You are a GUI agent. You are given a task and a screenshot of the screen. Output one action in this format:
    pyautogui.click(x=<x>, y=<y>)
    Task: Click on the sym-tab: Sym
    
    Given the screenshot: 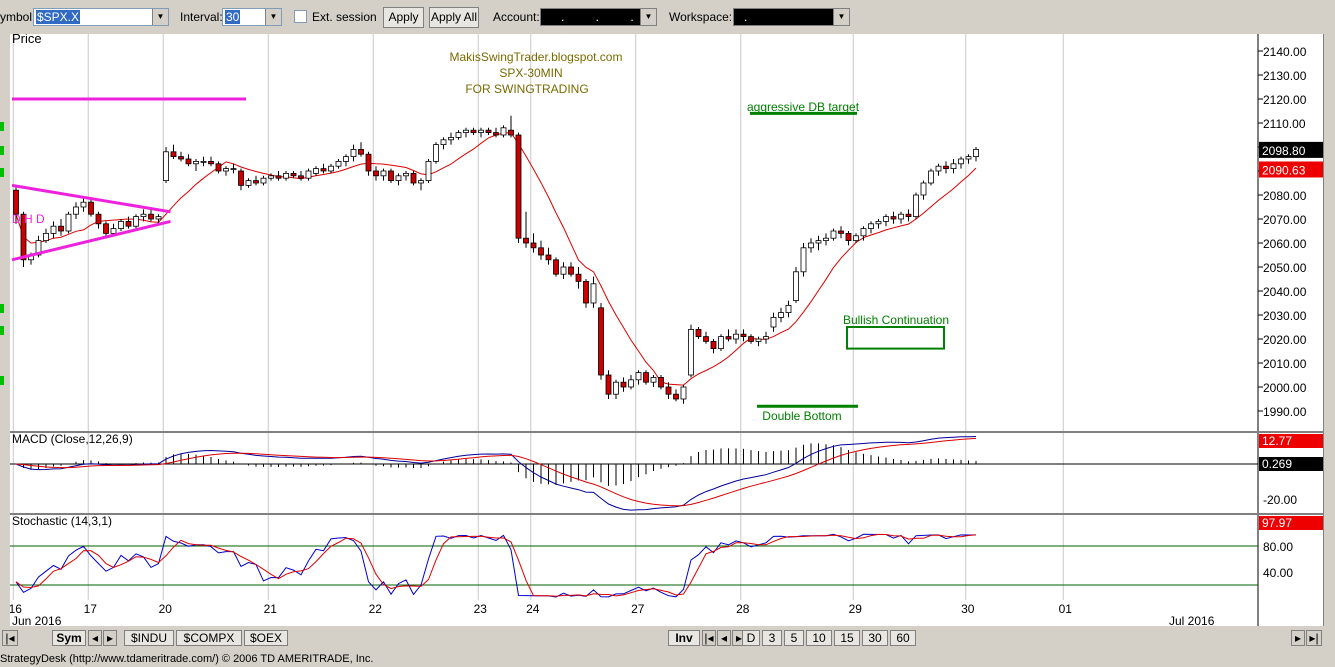 What is the action you would take?
    pyautogui.click(x=69, y=638)
    